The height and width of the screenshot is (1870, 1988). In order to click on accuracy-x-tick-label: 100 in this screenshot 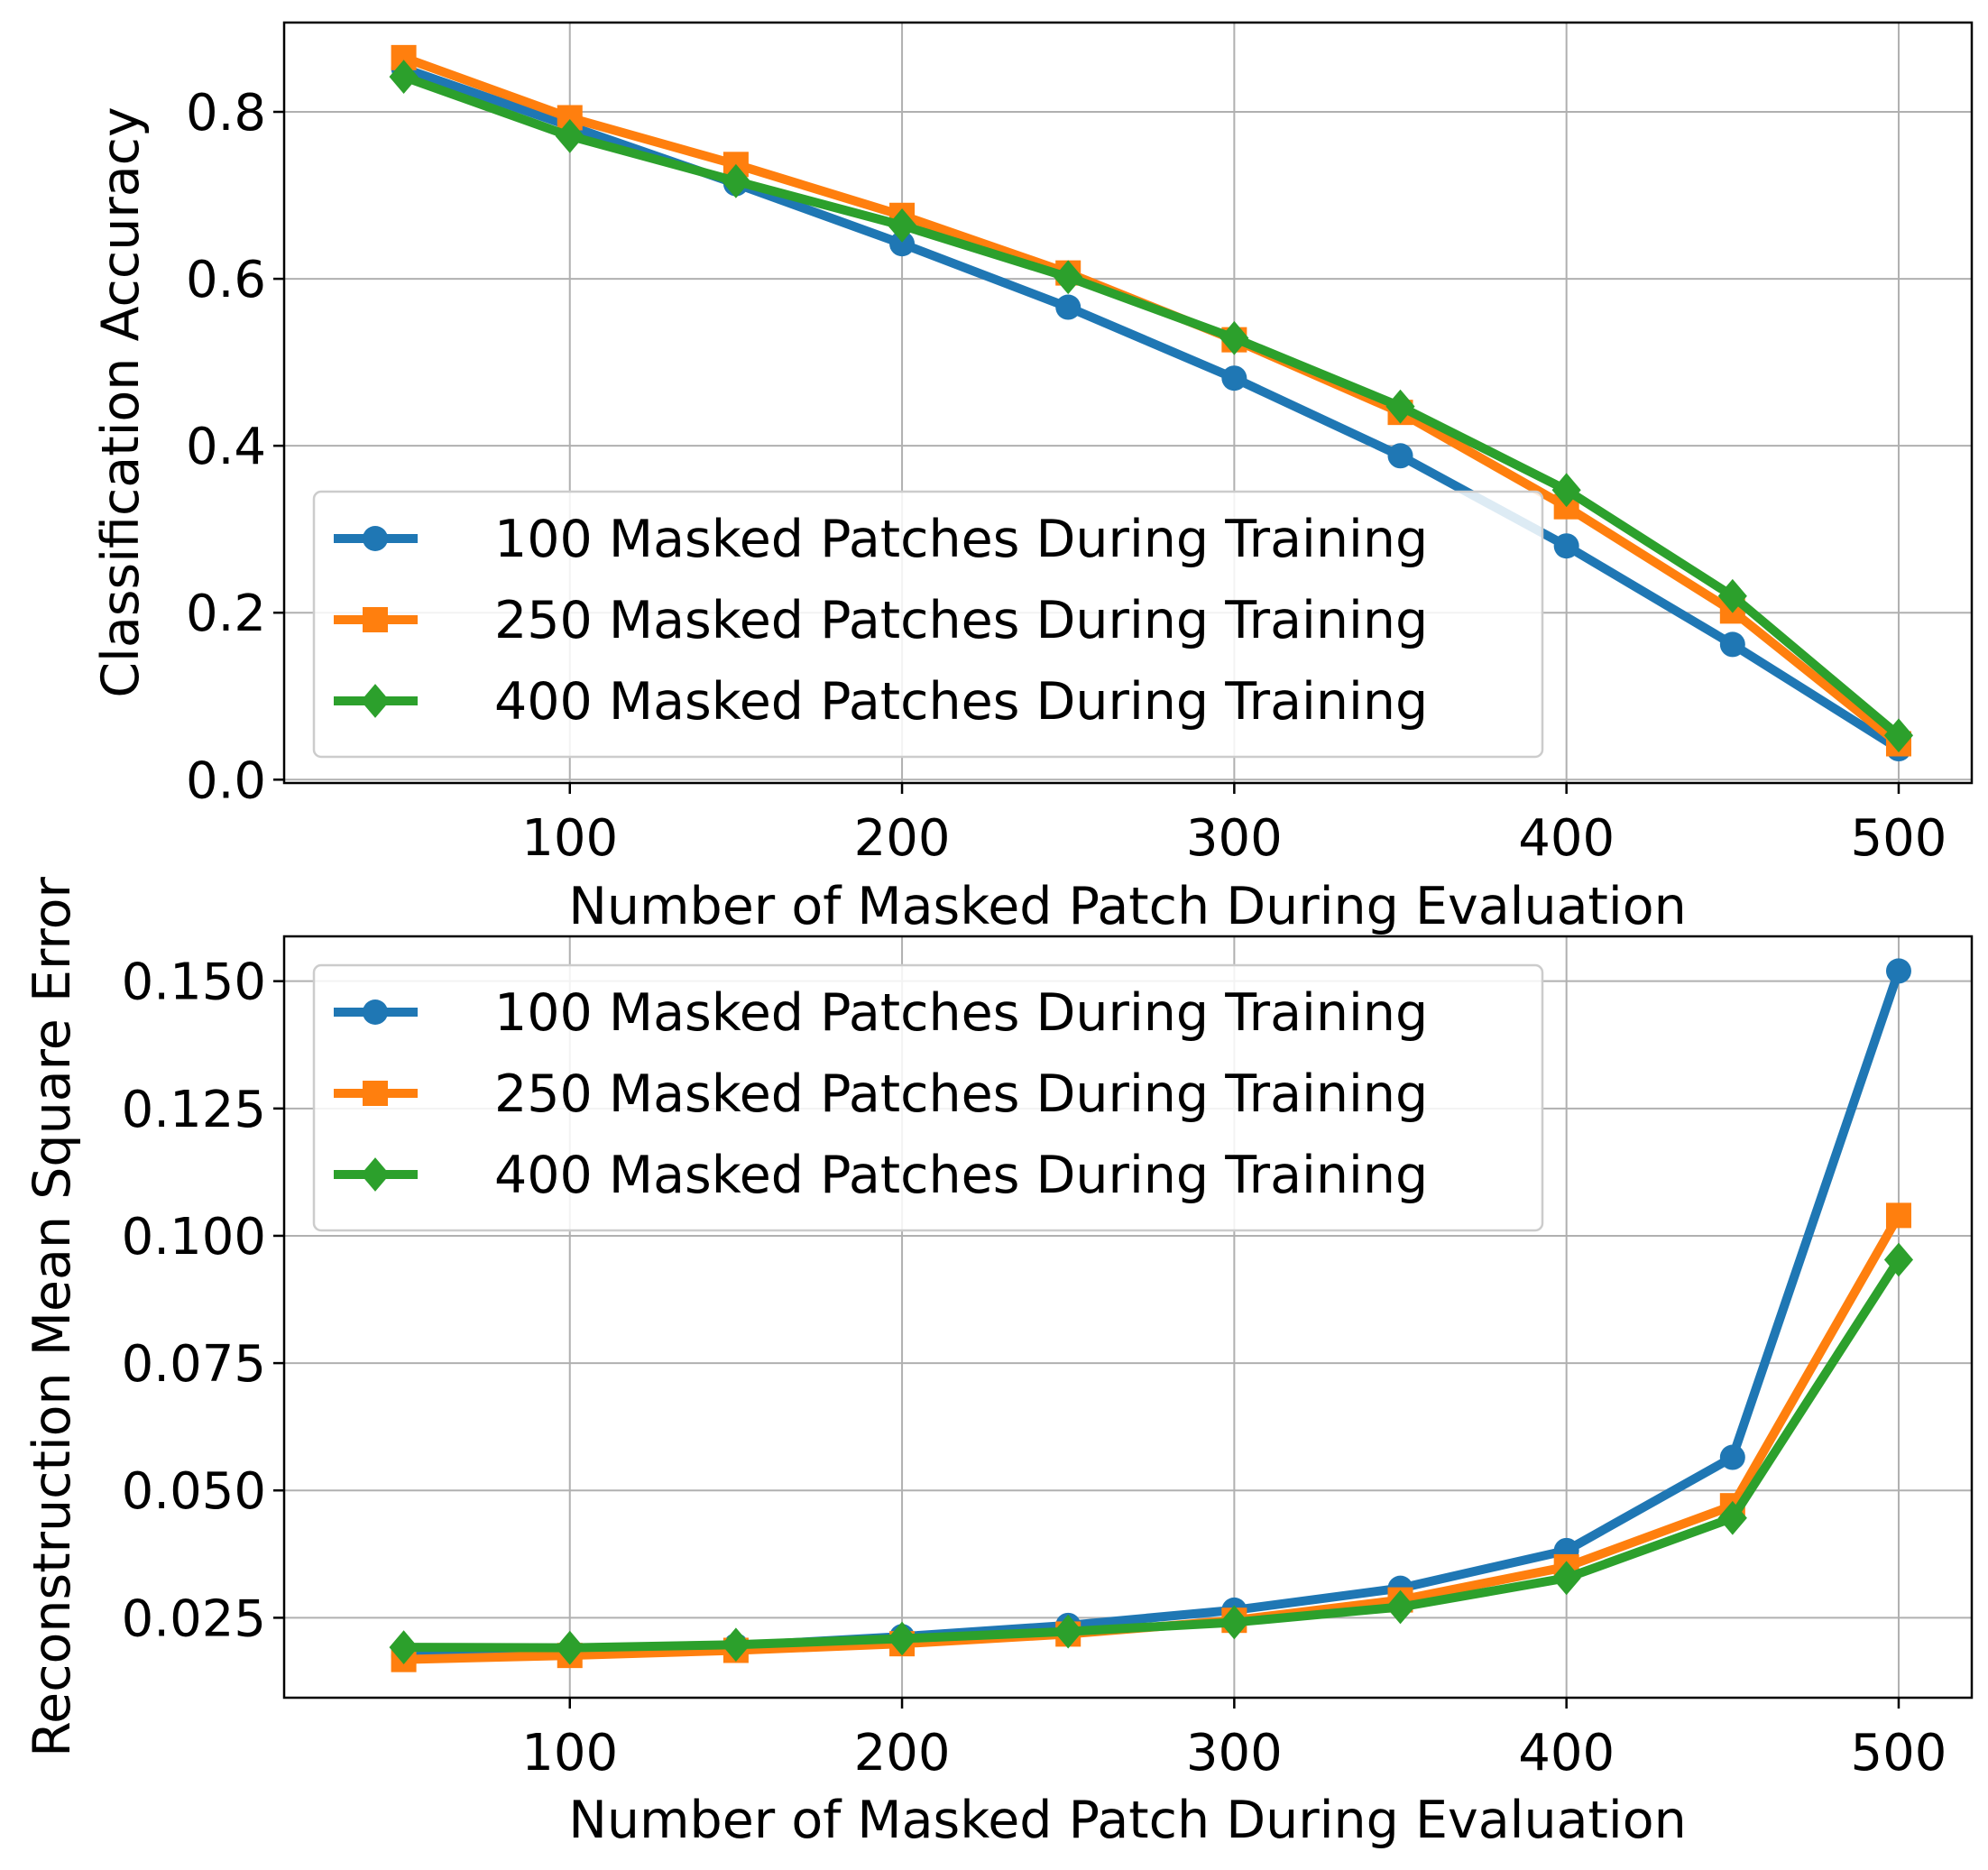, I will do `click(569, 839)`.